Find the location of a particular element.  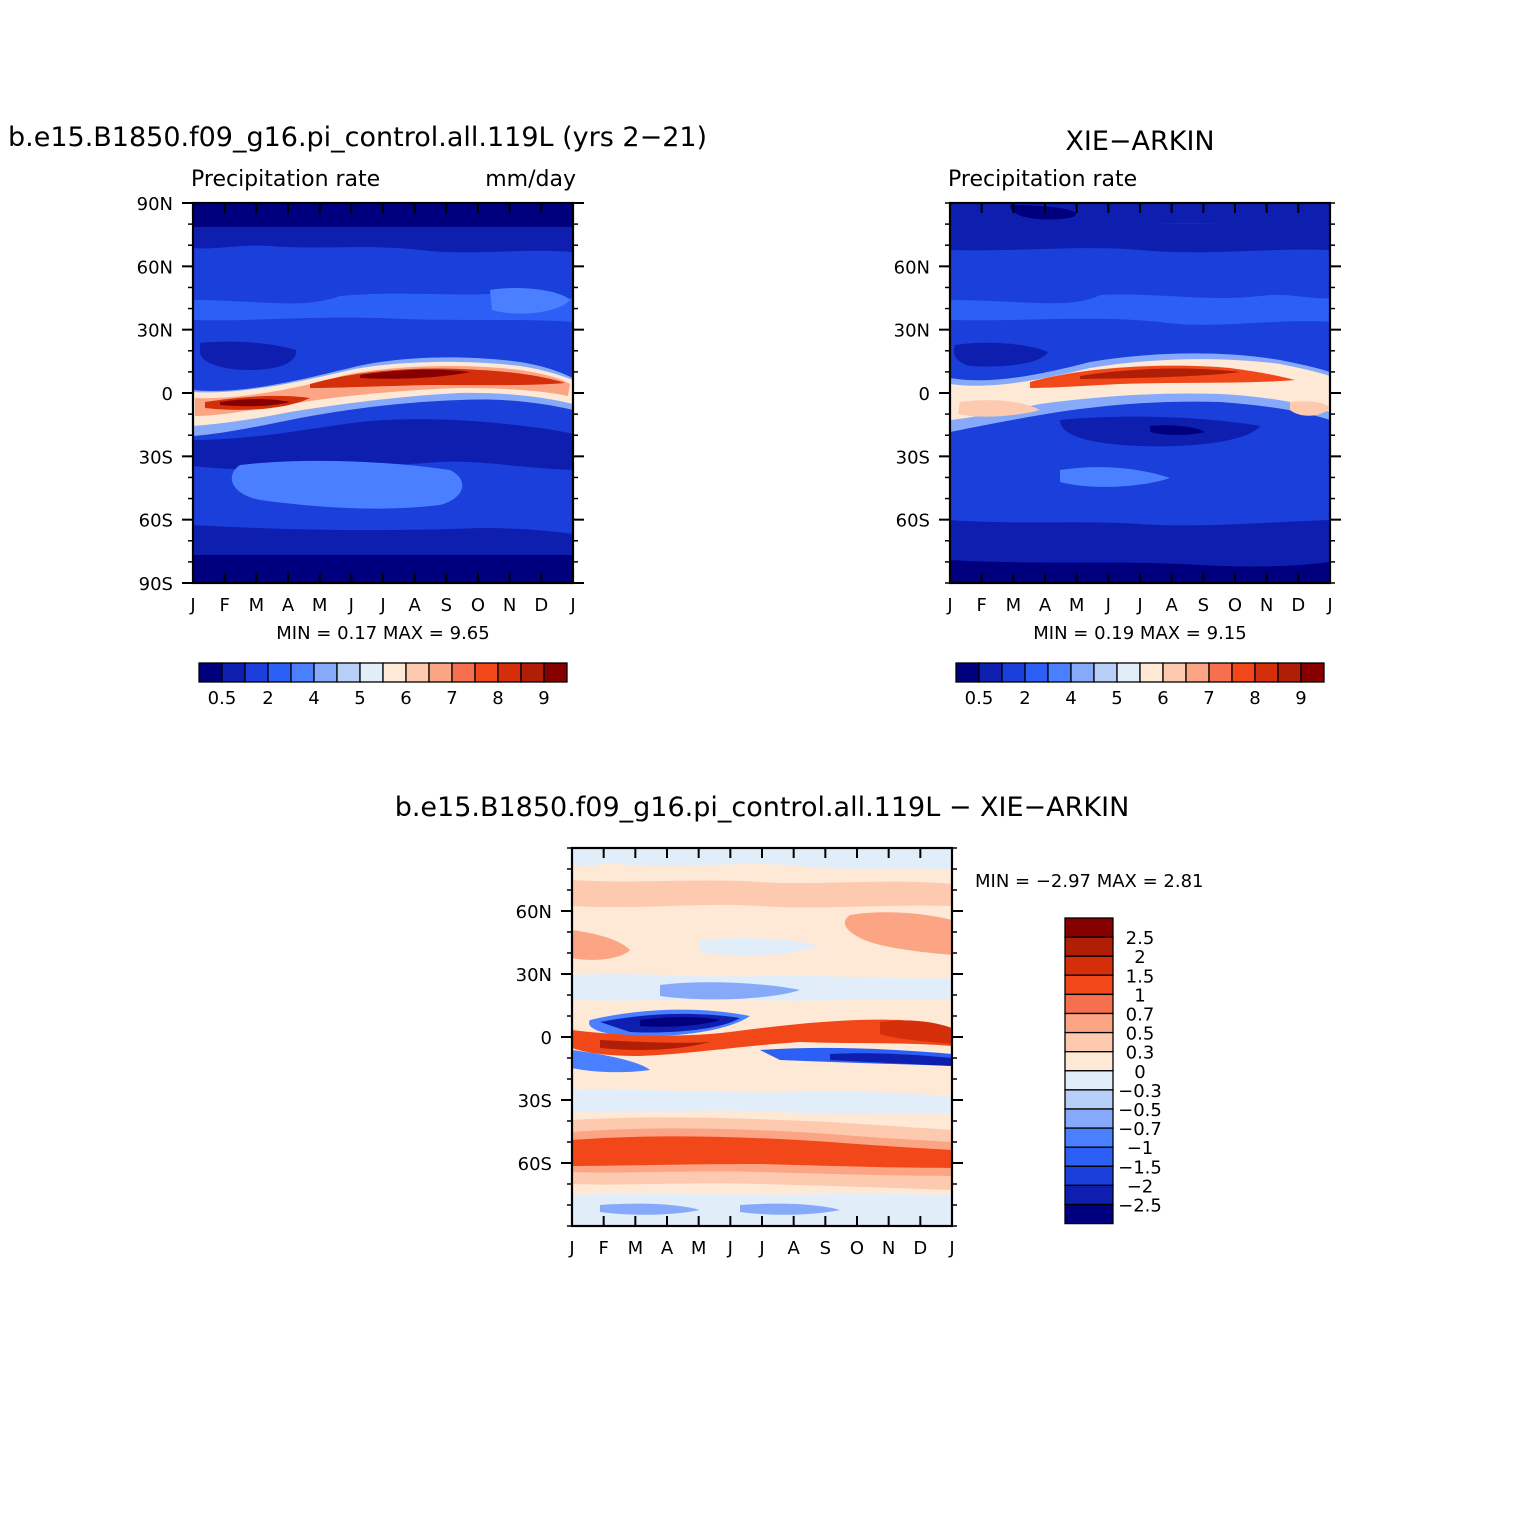

panel-model-x-tick-label: S is located at coordinates (446, 605).